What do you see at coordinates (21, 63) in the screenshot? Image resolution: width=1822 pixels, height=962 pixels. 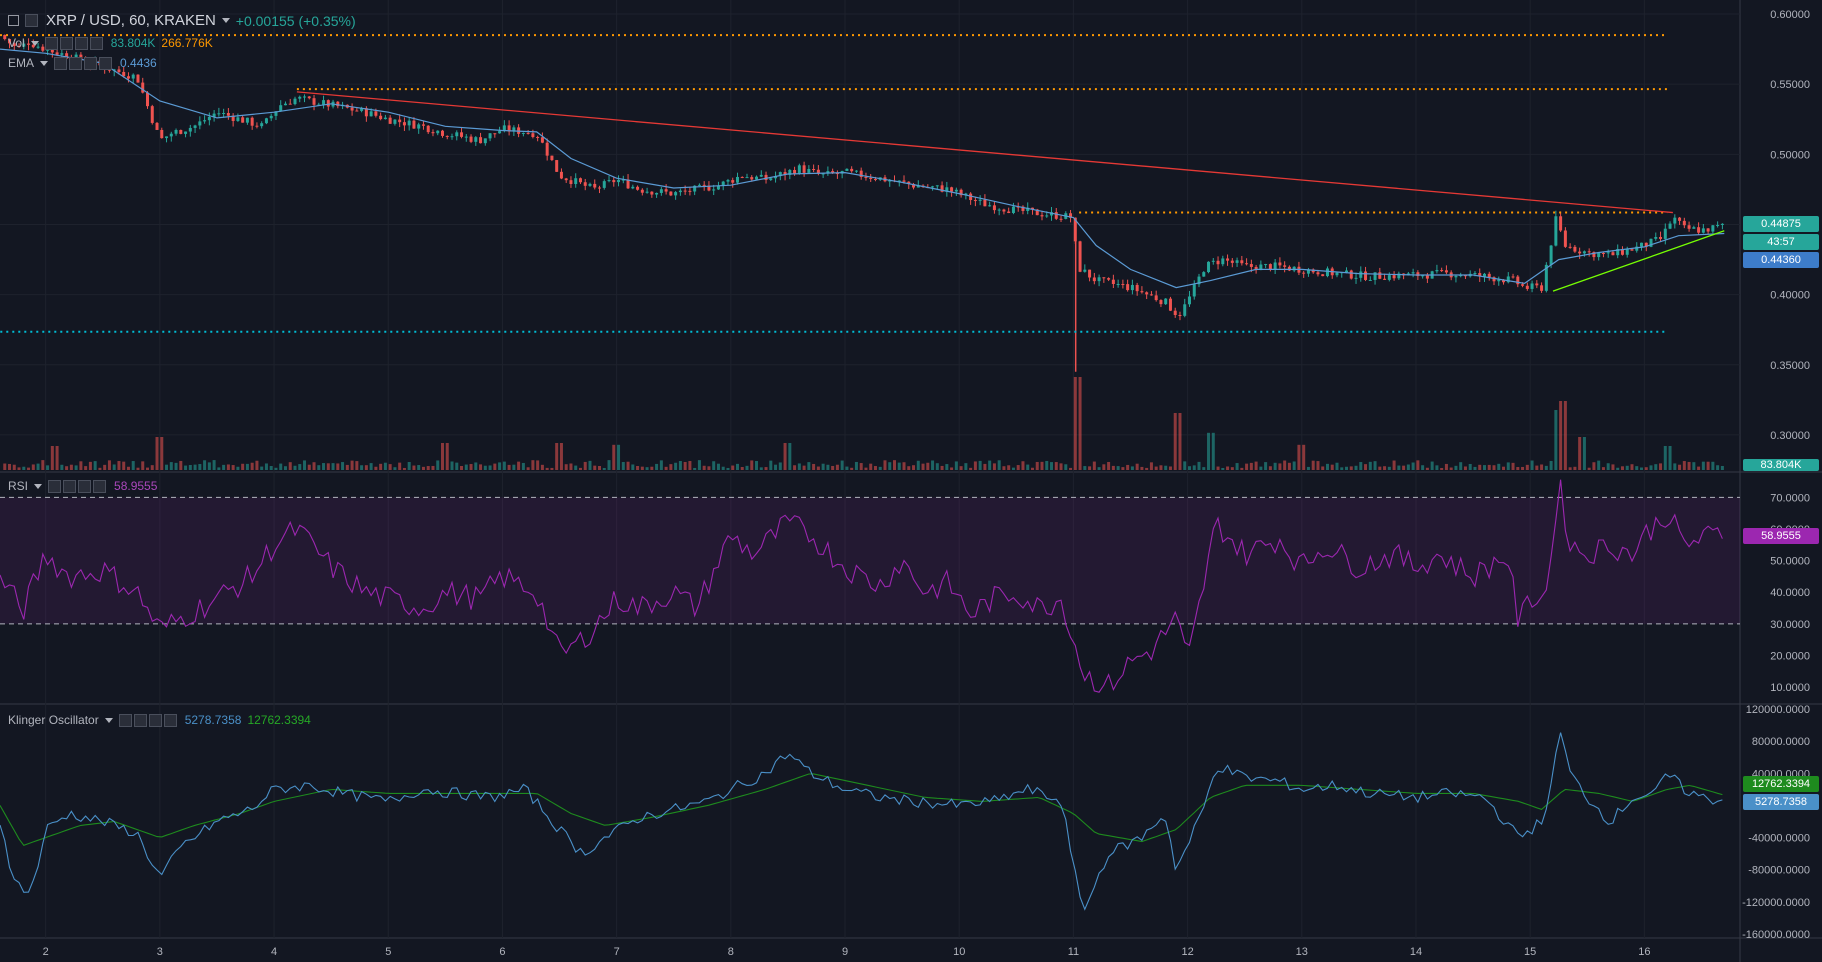 I see `ema-label: EMA` at bounding box center [21, 63].